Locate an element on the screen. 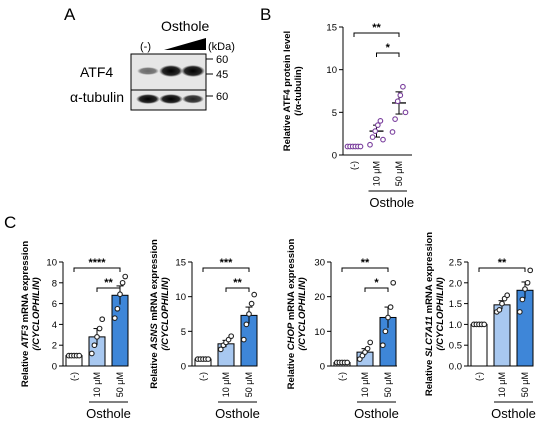 The height and width of the screenshot is (431, 550). blot-row-label-atf4: ATF4 is located at coordinates (96, 72).